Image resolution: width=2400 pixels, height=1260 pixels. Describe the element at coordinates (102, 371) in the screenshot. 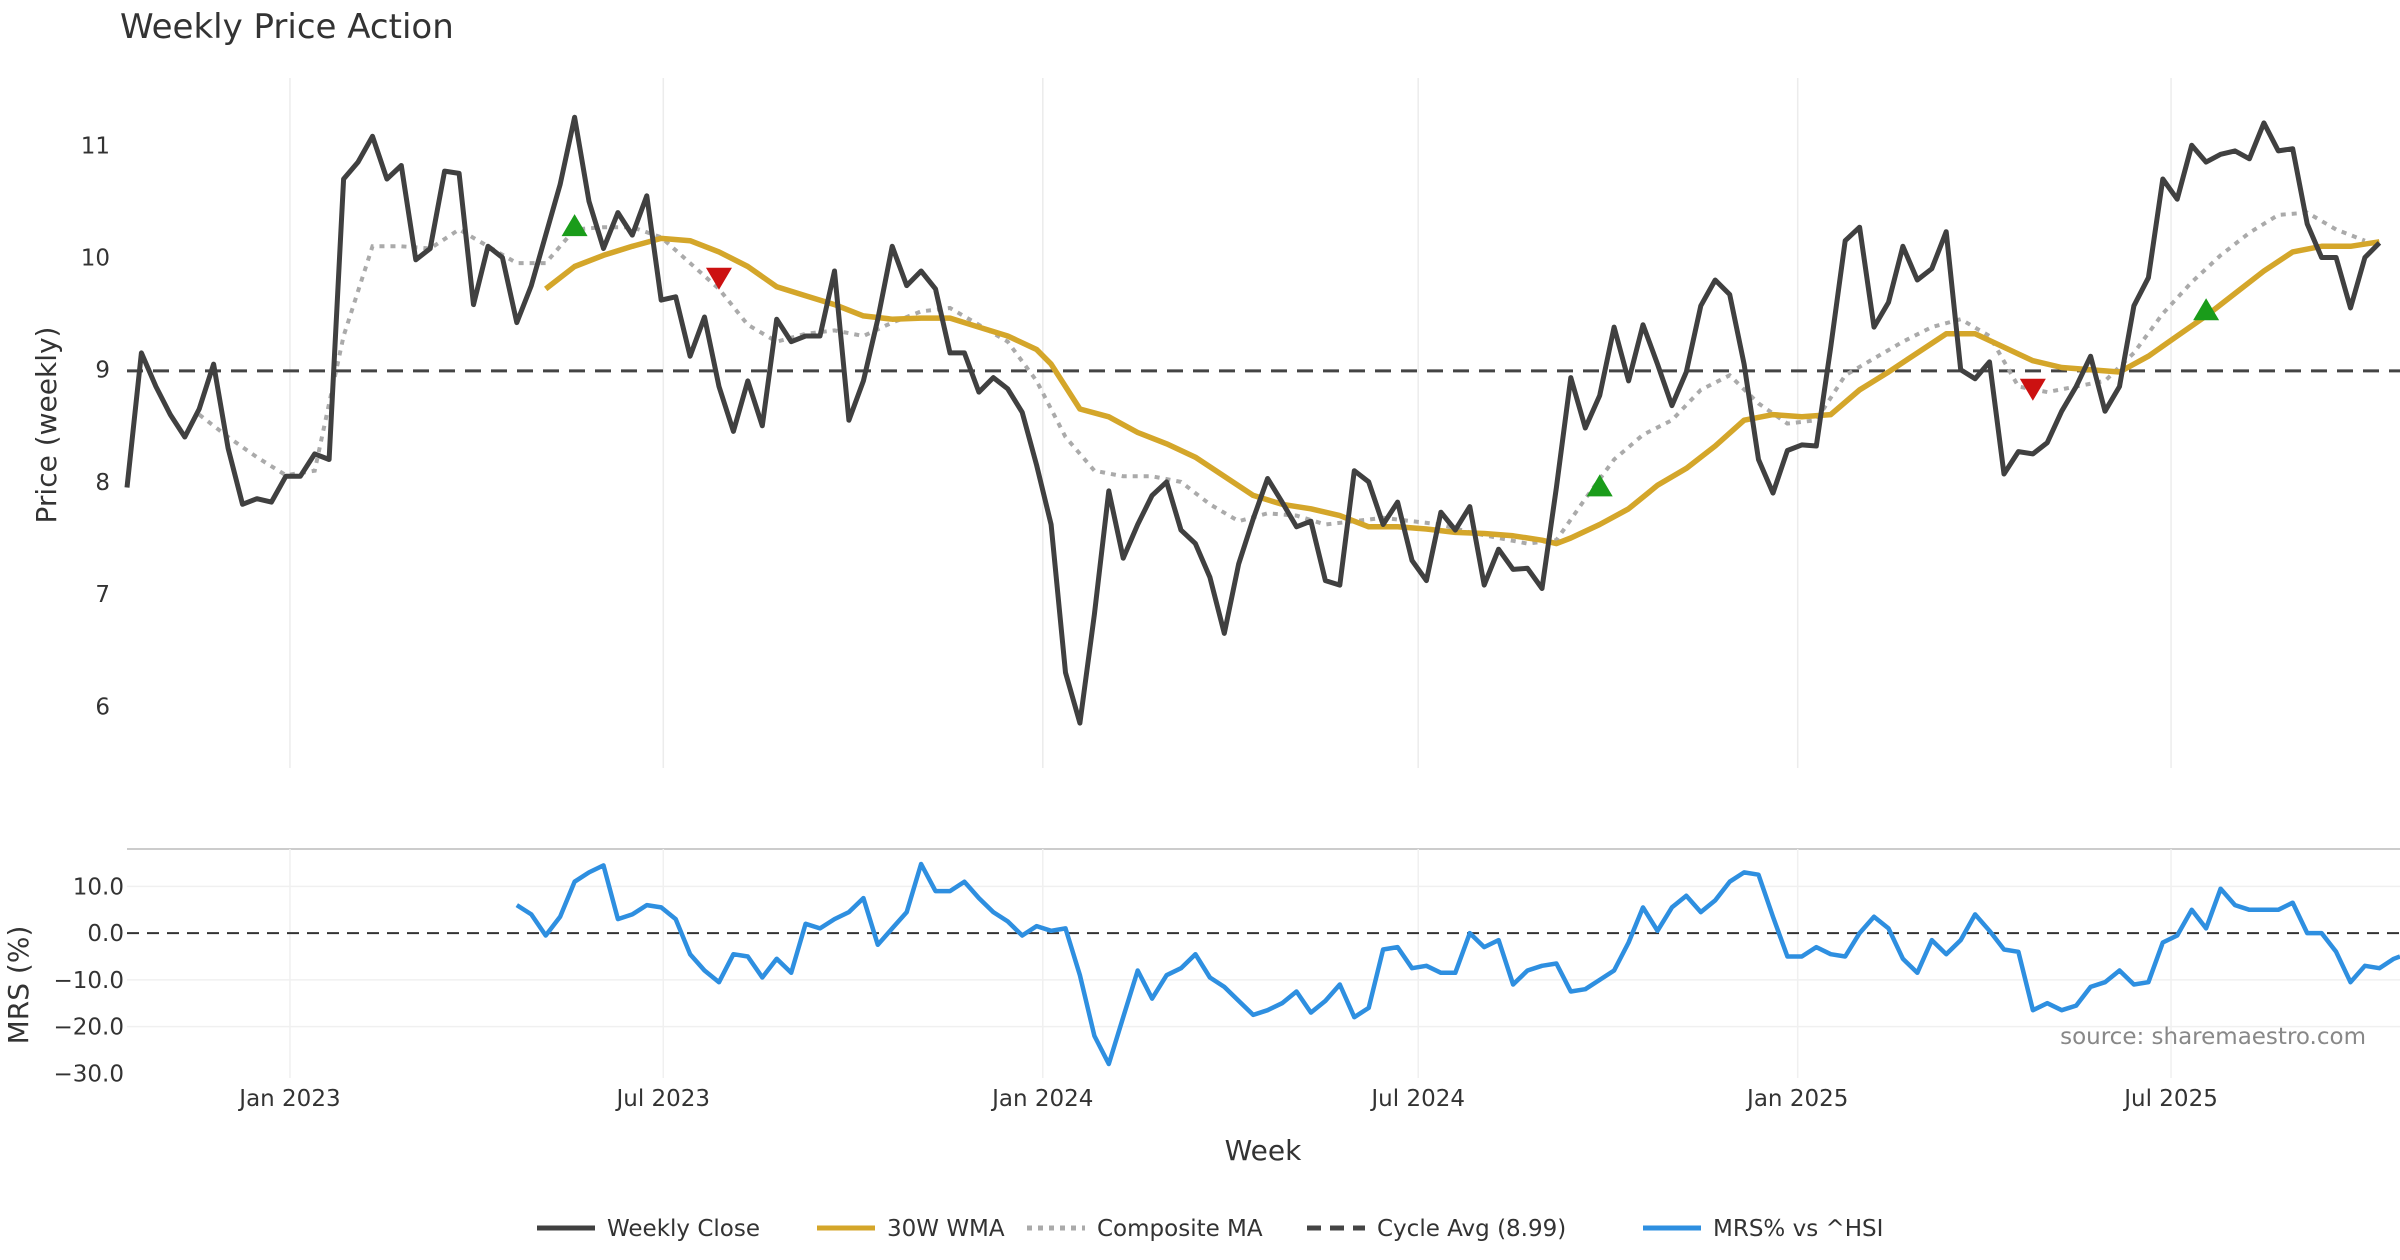

I see `price-y-tick-label: 9` at that location.